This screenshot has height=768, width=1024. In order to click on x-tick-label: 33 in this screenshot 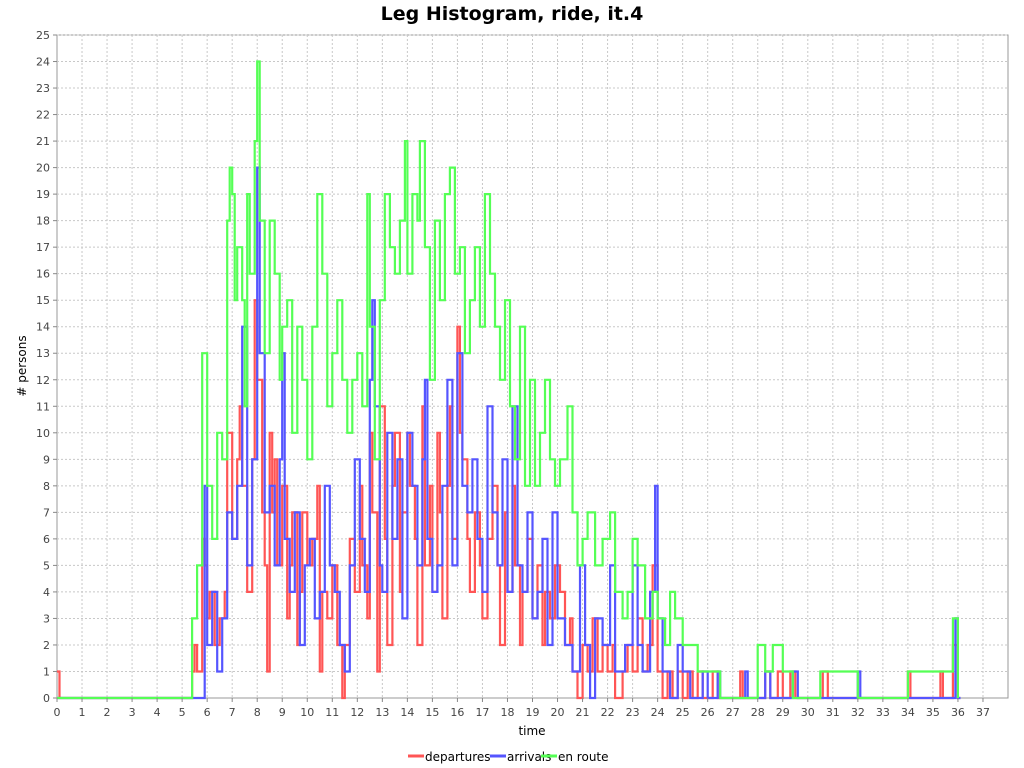, I will do `click(883, 712)`.